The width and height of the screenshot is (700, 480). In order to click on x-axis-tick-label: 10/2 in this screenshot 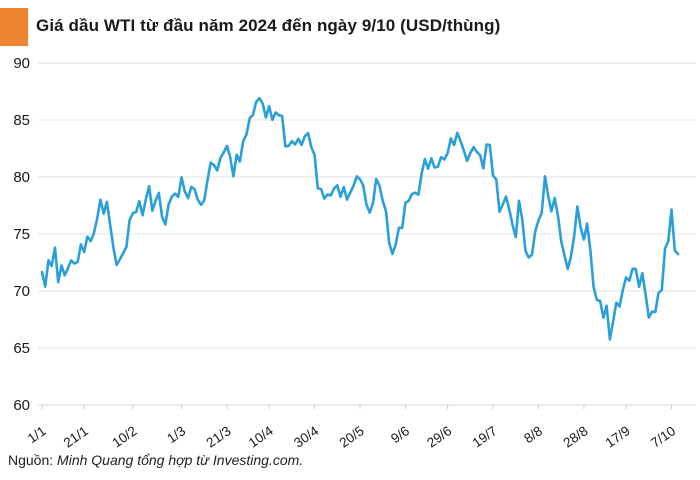, I will do `click(124, 435)`.